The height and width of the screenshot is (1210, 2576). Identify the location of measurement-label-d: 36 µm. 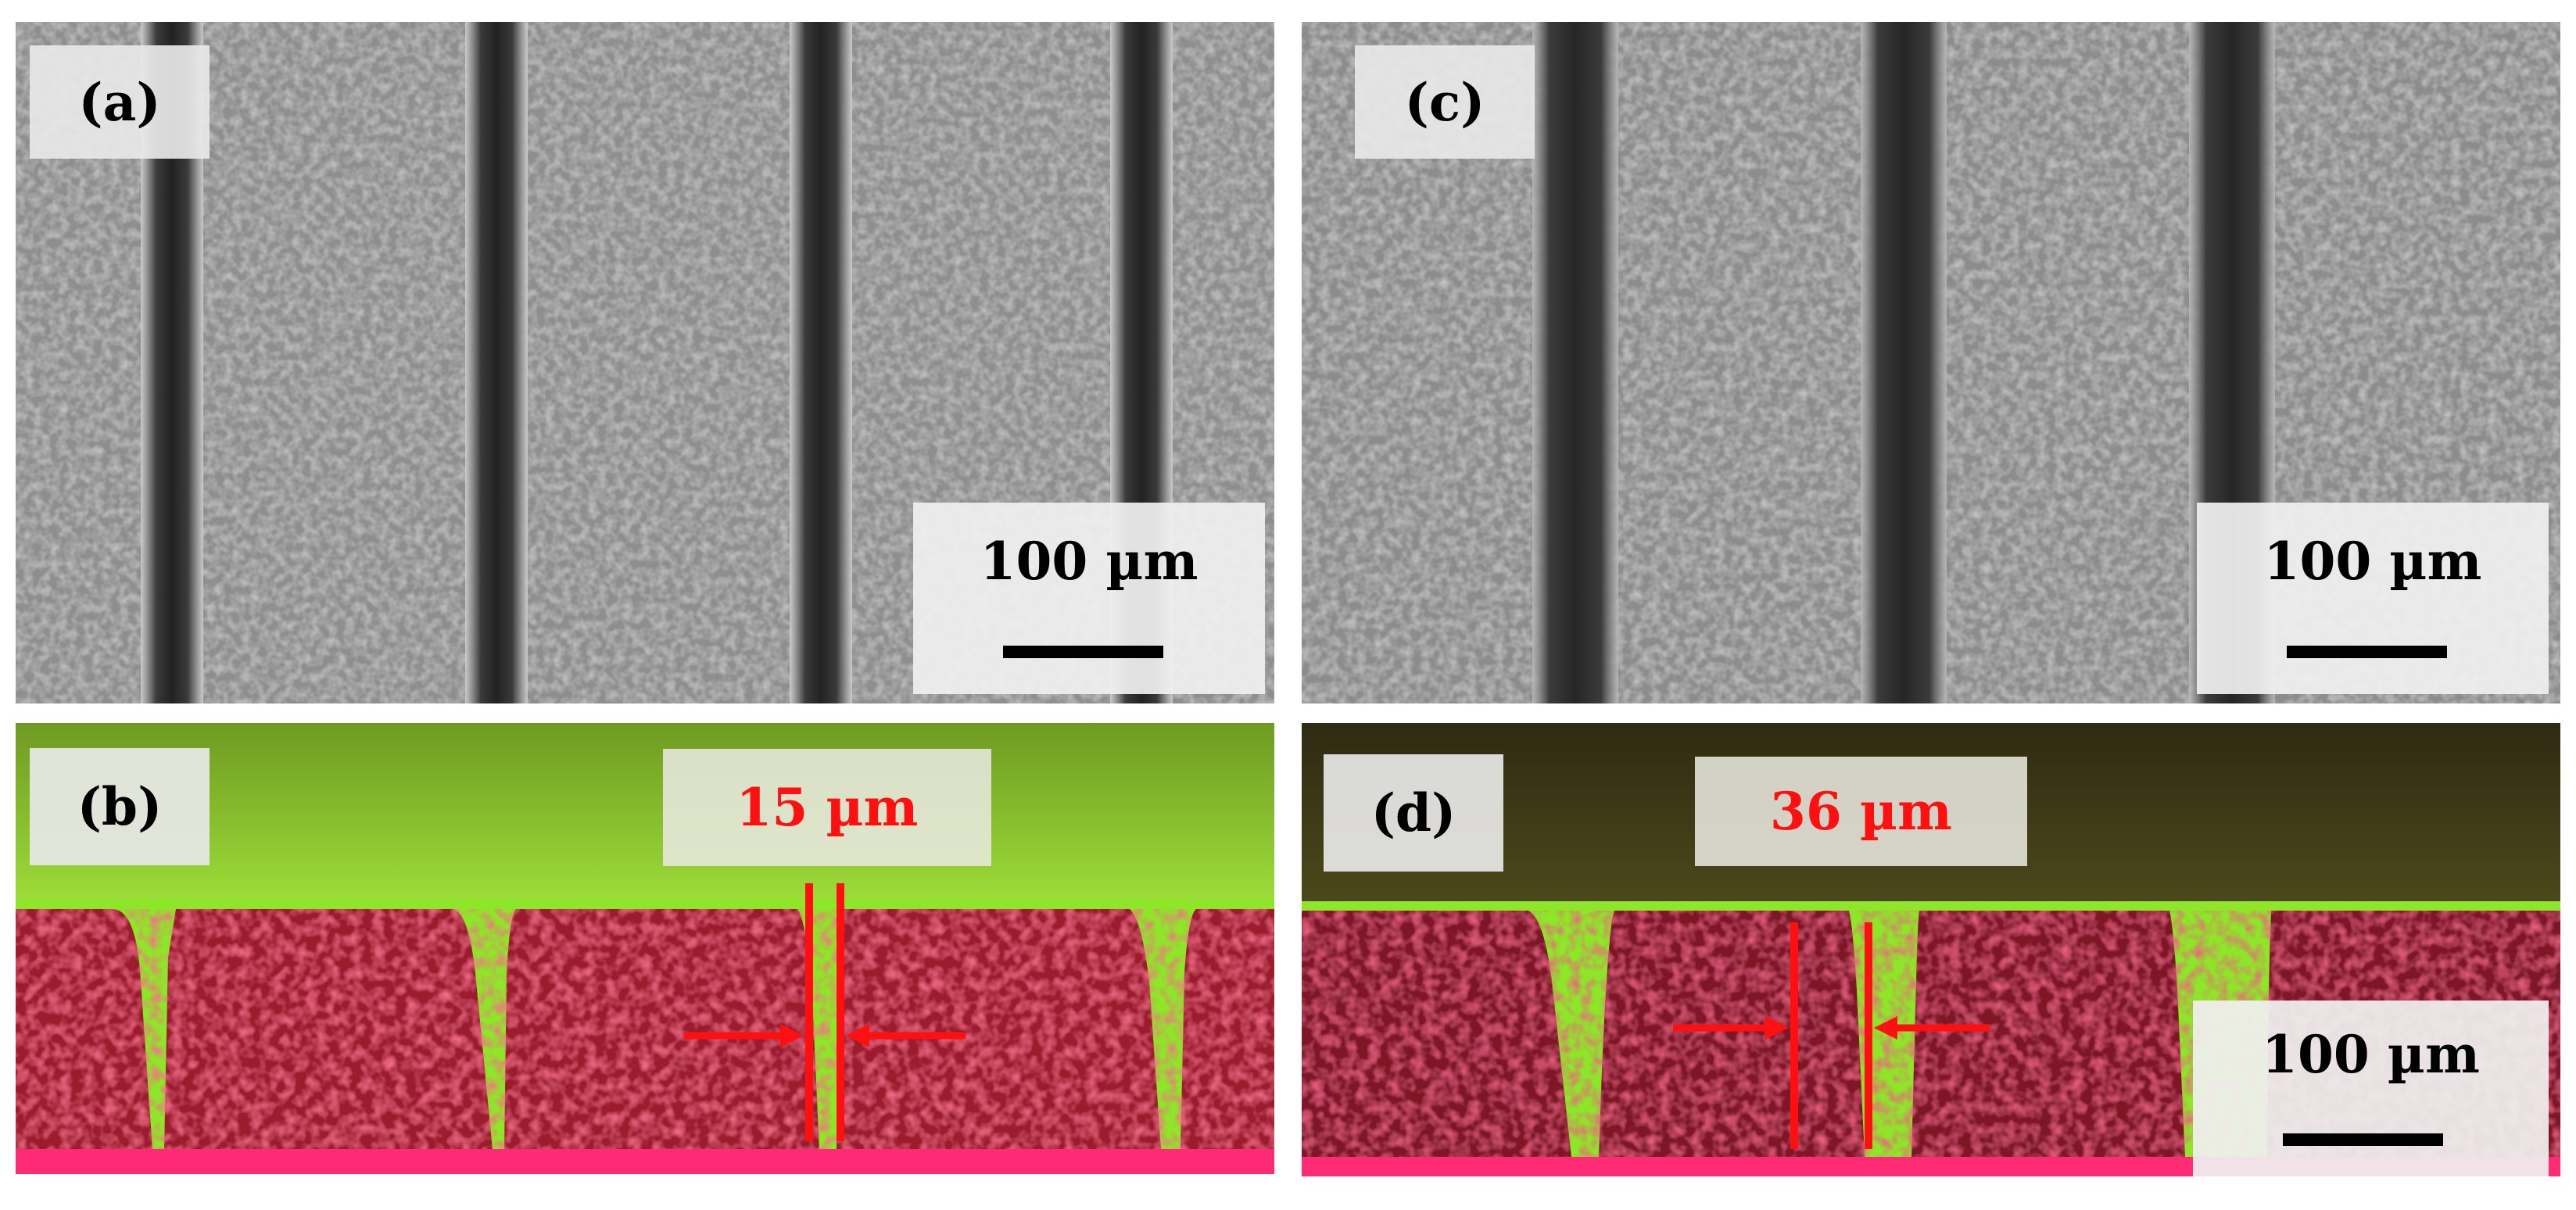
(1861, 811).